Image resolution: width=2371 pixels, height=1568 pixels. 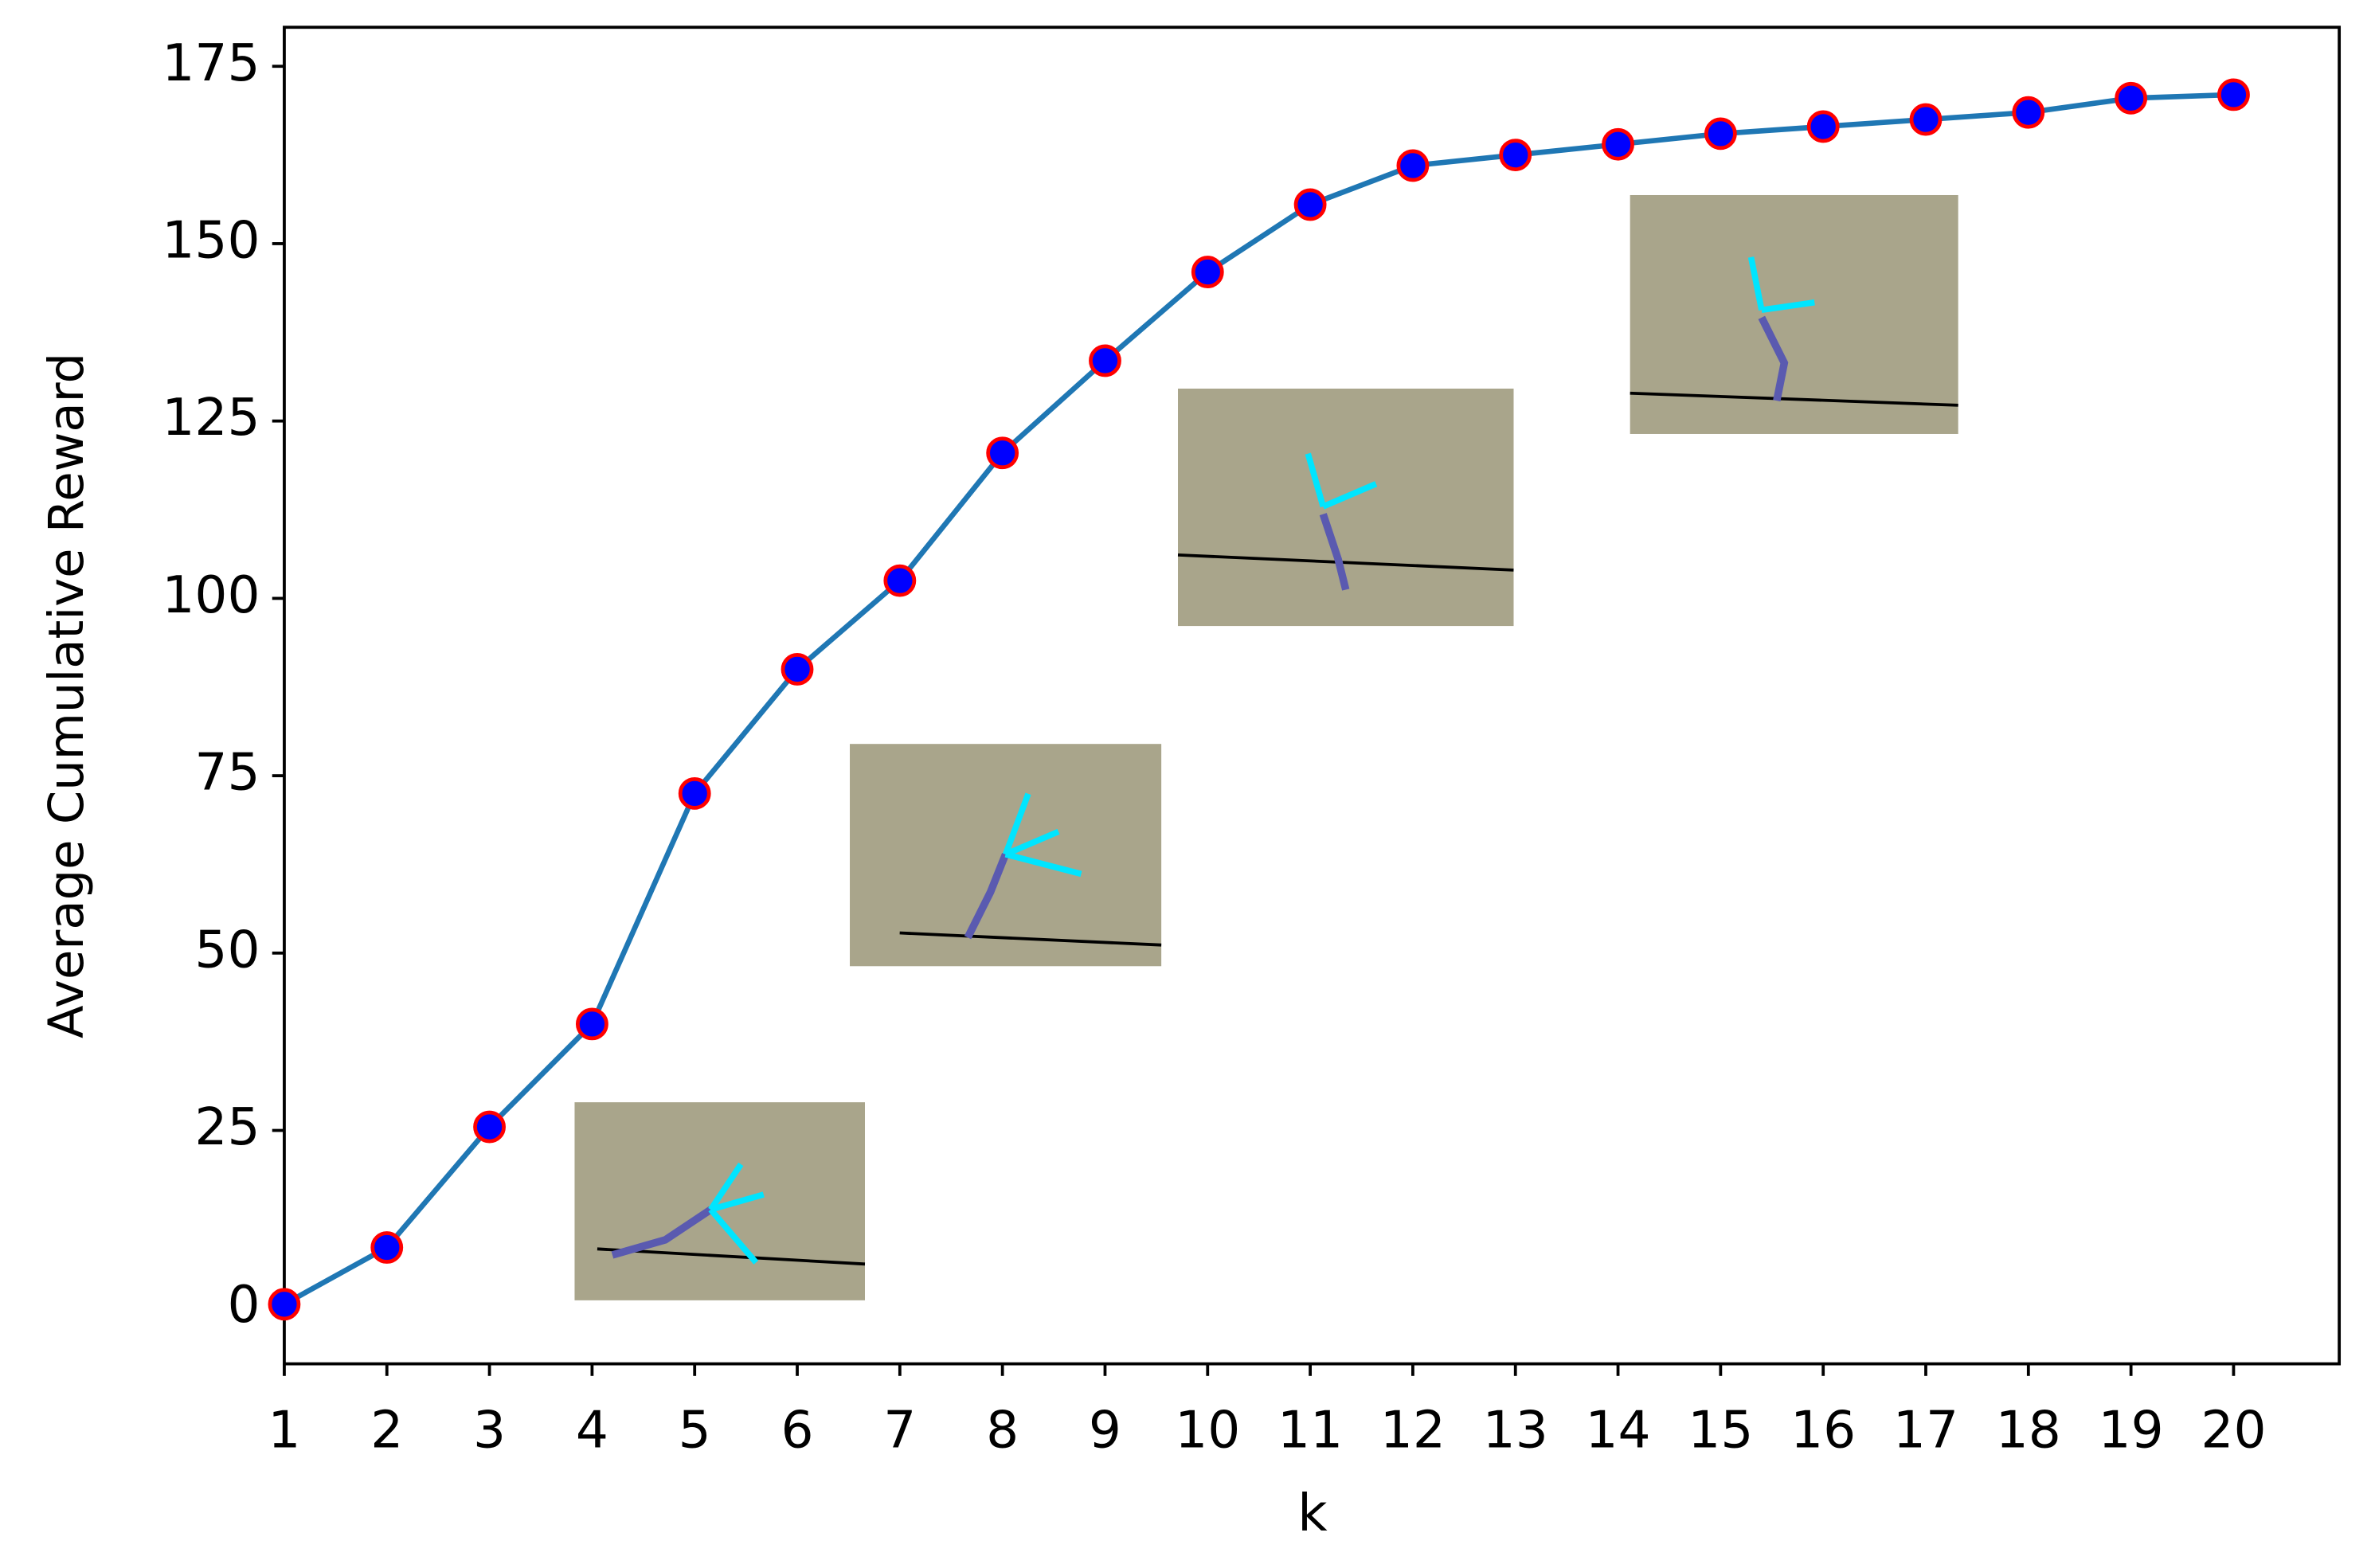 What do you see at coordinates (1105, 1430) in the screenshot?
I see `x-tick-label: 9` at bounding box center [1105, 1430].